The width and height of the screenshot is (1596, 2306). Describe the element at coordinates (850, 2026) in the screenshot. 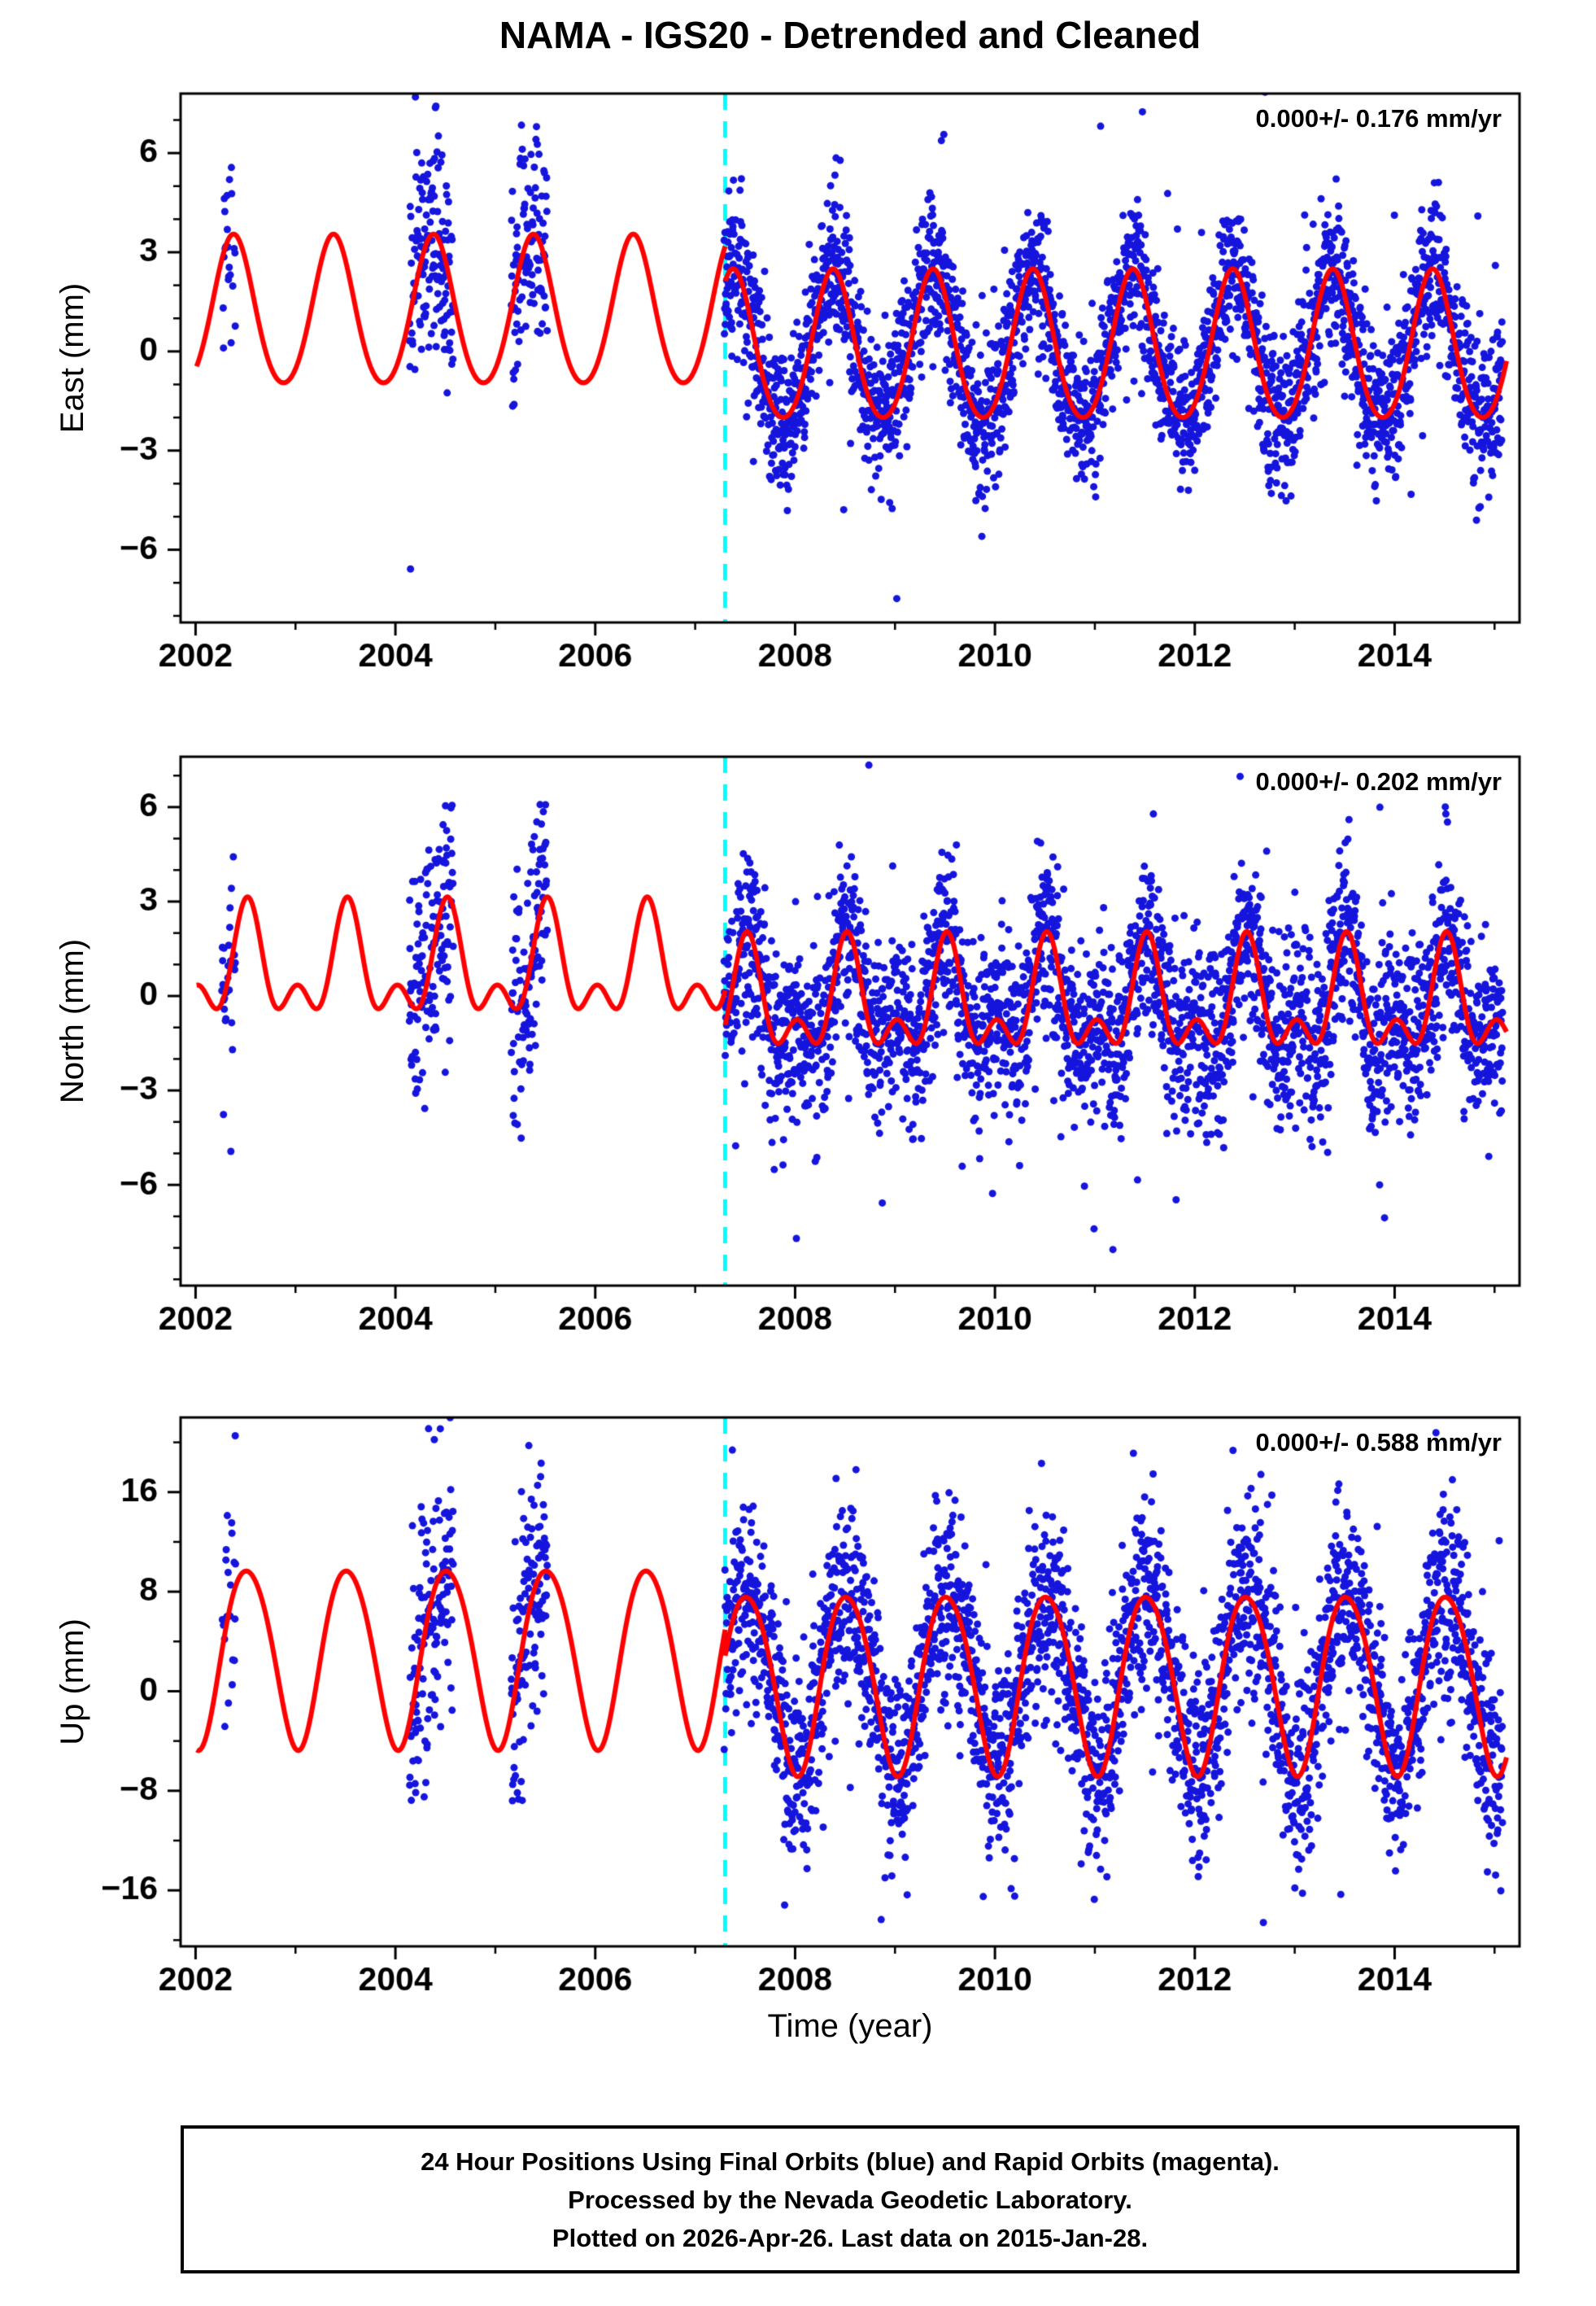

I see `x-axis-label: Time (year)` at that location.